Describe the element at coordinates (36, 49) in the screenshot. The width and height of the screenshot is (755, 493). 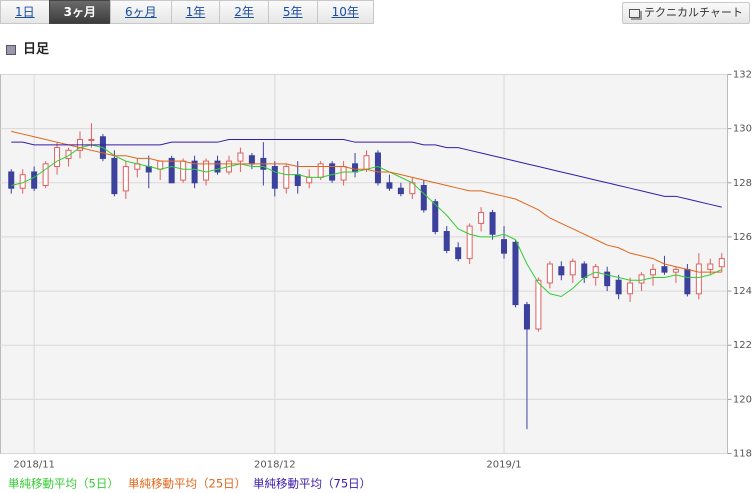
I see `section-title: 日足` at that location.